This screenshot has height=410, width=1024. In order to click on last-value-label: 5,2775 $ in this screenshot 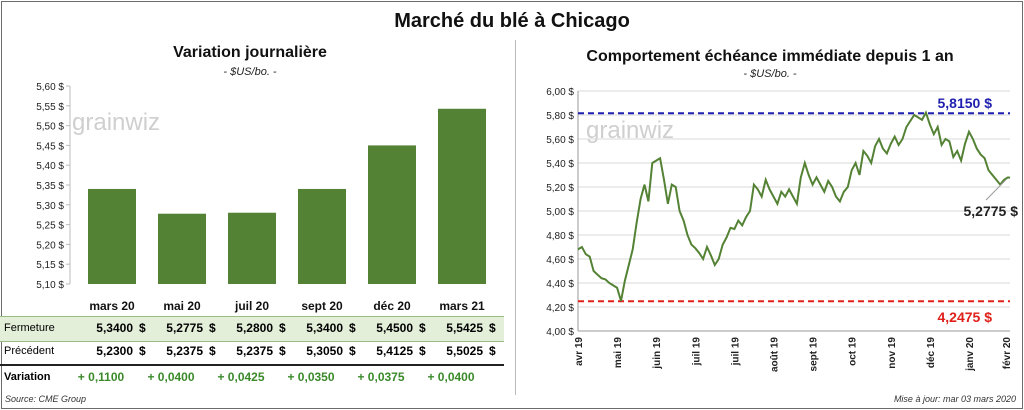, I will do `click(991, 211)`.